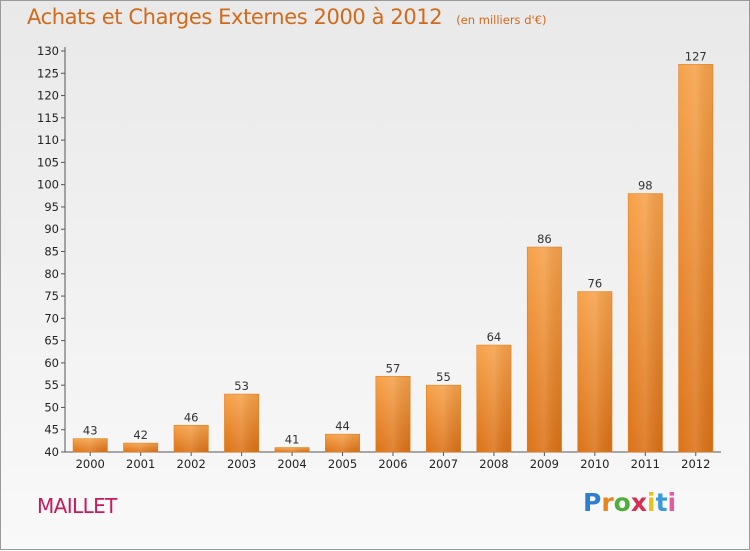  What do you see at coordinates (392, 464) in the screenshot?
I see `x-tick-label: 2006` at bounding box center [392, 464].